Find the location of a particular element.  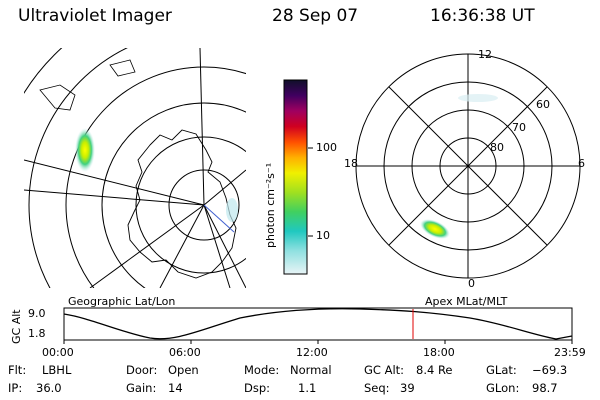

altitude-xtick-1: 06:00 is located at coordinates (185, 352).